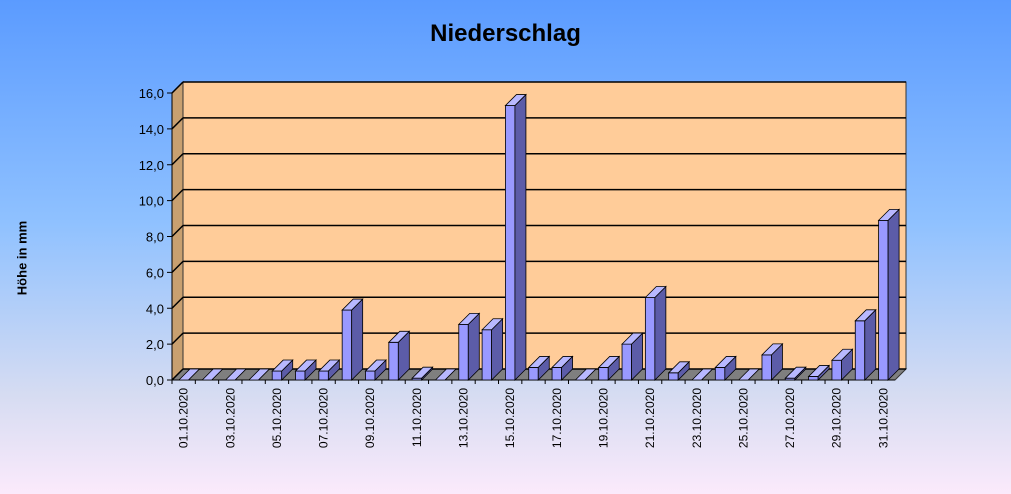 Image resolution: width=1011 pixels, height=494 pixels. I want to click on x-tick-label: 23.10.2020, so click(697, 418).